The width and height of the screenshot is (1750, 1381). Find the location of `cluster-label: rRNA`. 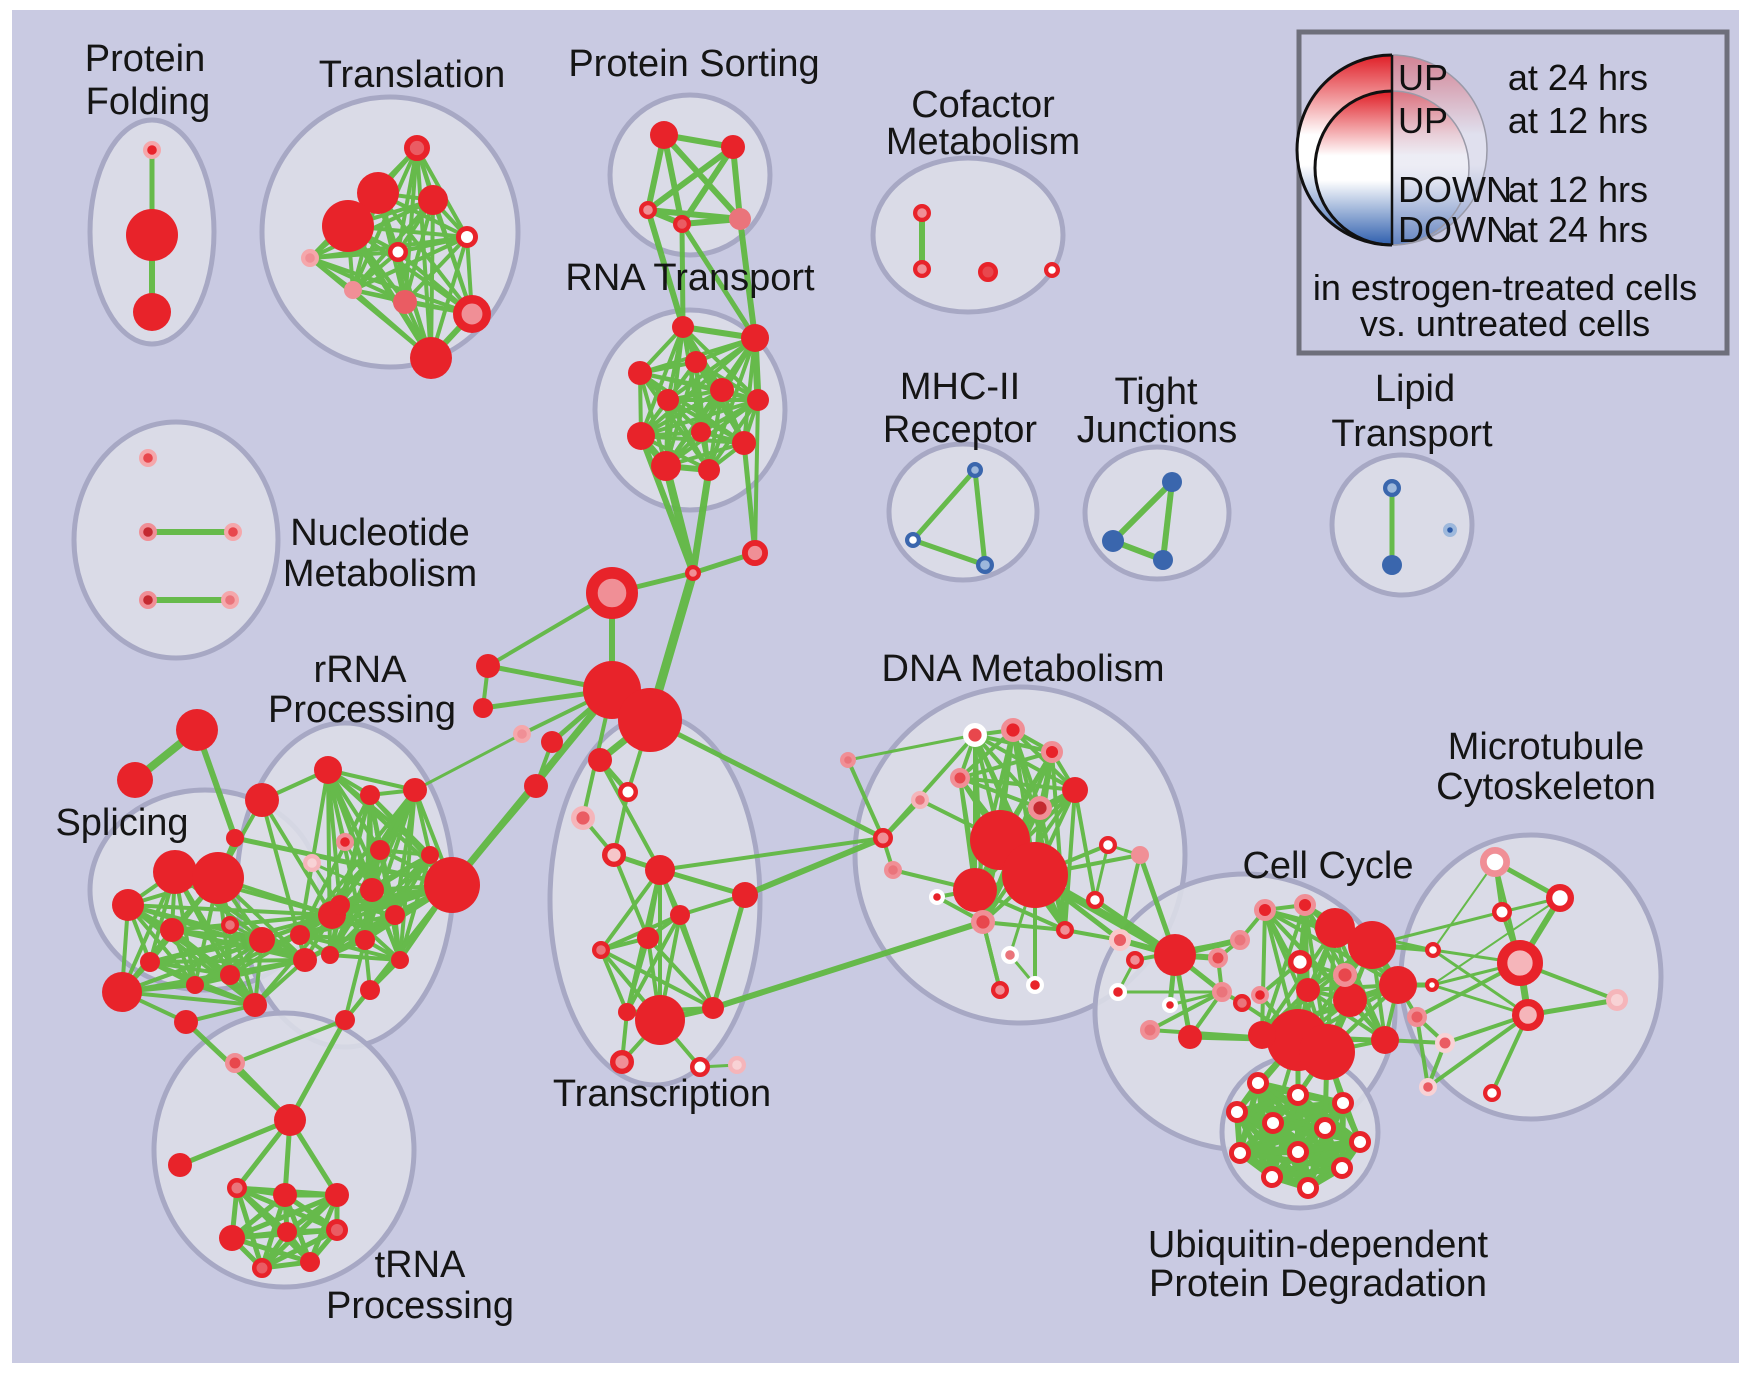

cluster-label: rRNA is located at coordinates (361, 670).